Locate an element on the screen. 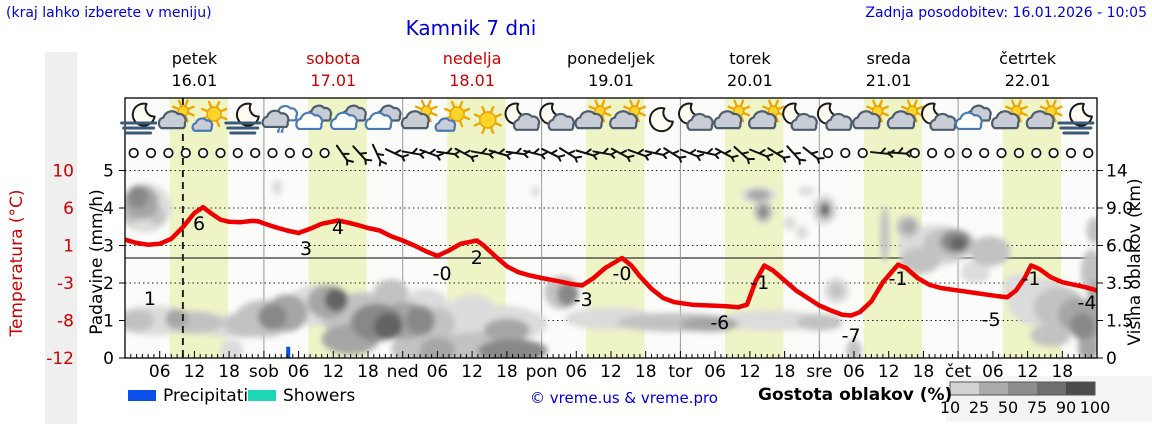 The image size is (1152, 443). moon-fog-icon is located at coordinates (1076, 118).